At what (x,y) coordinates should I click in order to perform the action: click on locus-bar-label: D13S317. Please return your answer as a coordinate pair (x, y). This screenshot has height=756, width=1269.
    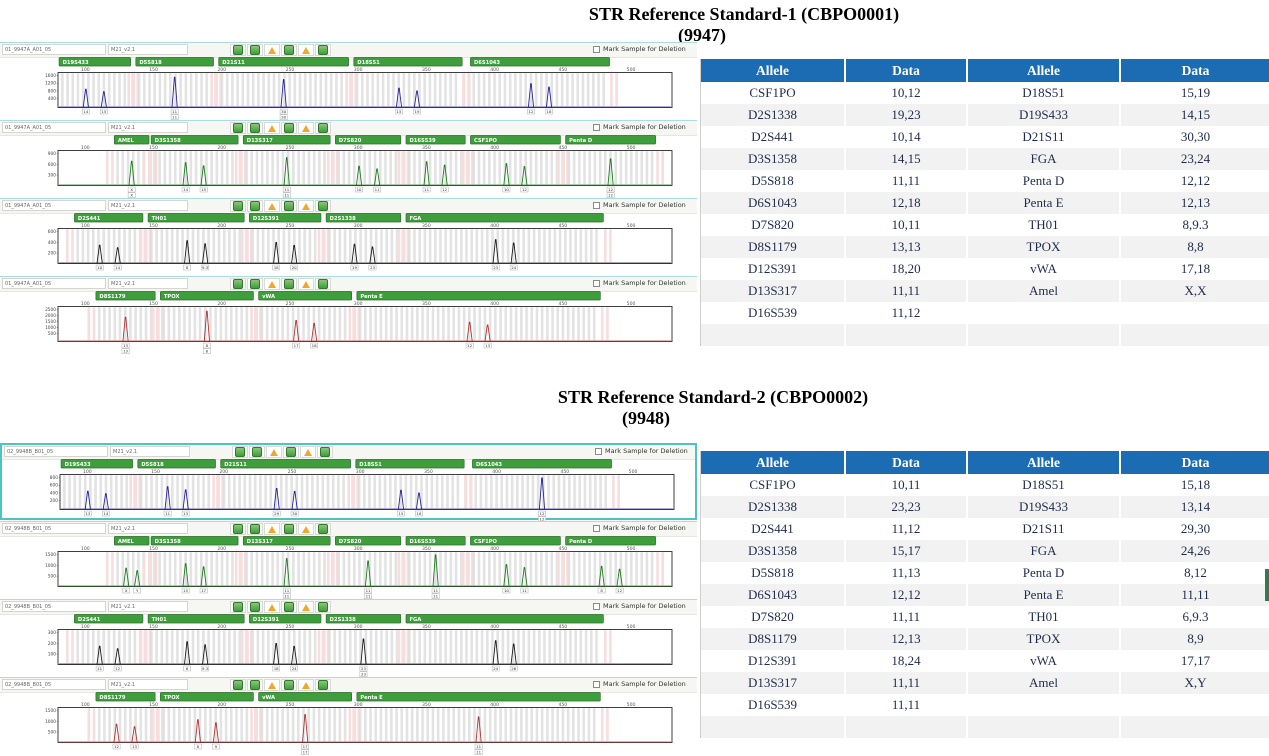
    Looking at the image, I should click on (260, 542).